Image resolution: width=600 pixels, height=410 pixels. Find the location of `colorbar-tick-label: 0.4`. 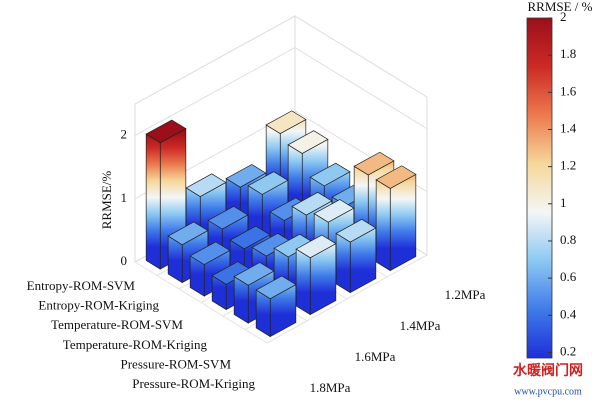

colorbar-tick-label: 0.4 is located at coordinates (568, 313).